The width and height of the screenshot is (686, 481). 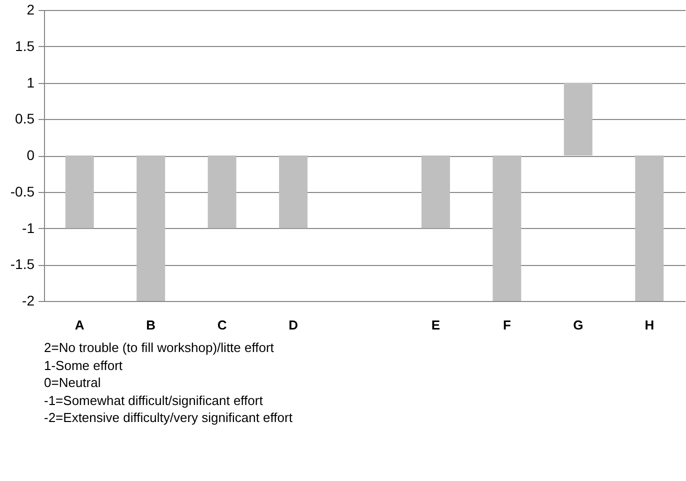 What do you see at coordinates (25, 118) in the screenshot?
I see `y-tick-label: 0.5` at bounding box center [25, 118].